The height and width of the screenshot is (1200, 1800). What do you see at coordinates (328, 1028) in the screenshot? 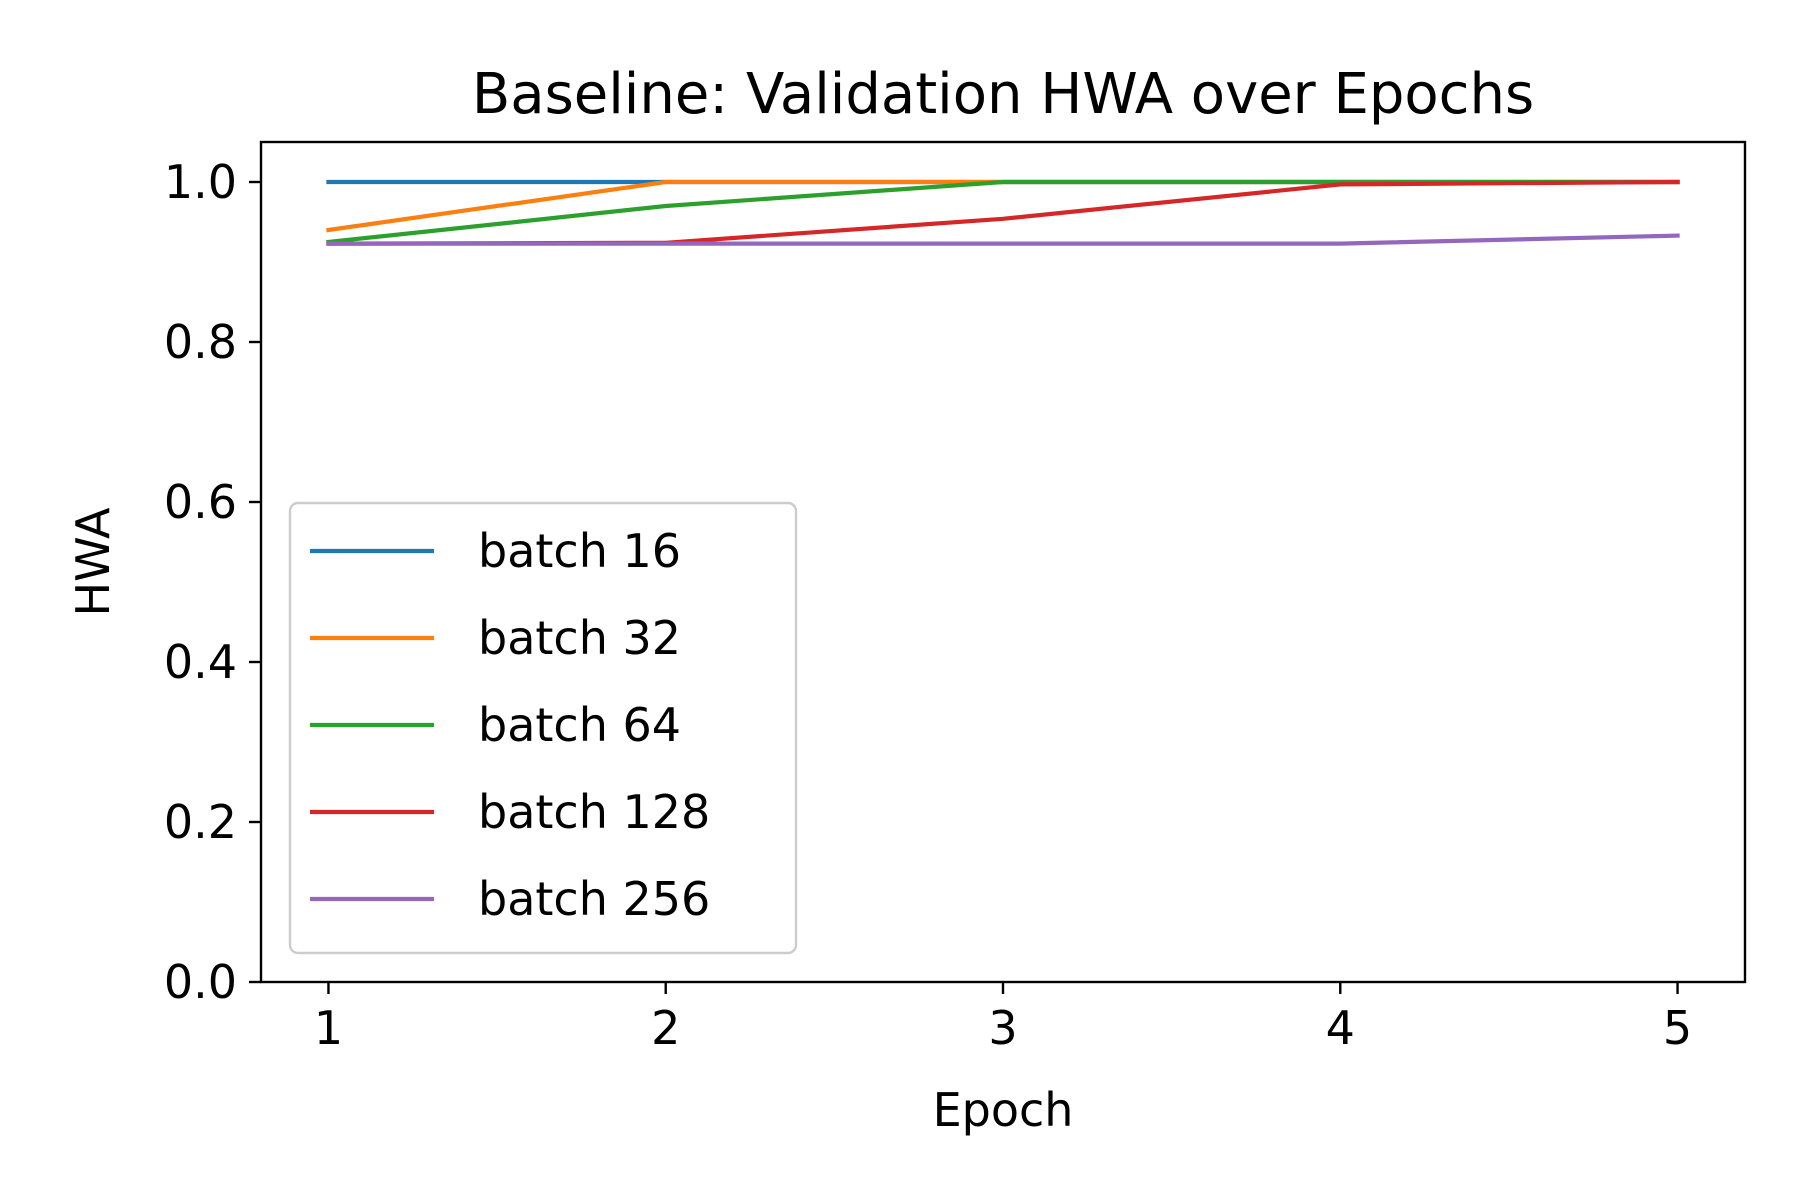
I see `x-tick-label: 1` at bounding box center [328, 1028].